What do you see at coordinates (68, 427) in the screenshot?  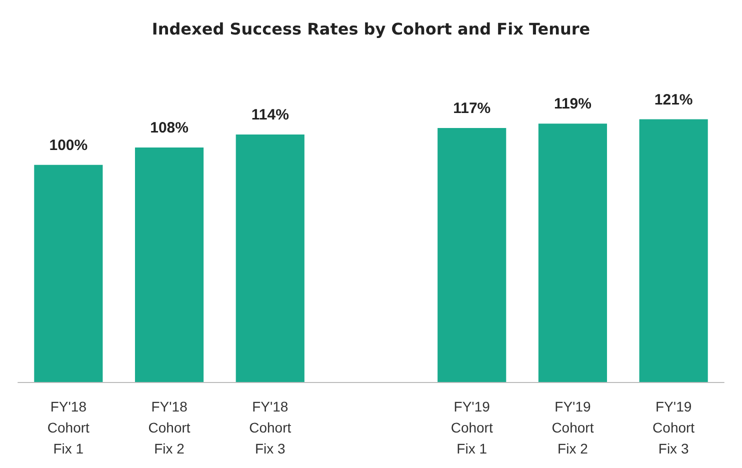 I see `x-tick-label: FY'18 Cohort Fix 1` at bounding box center [68, 427].